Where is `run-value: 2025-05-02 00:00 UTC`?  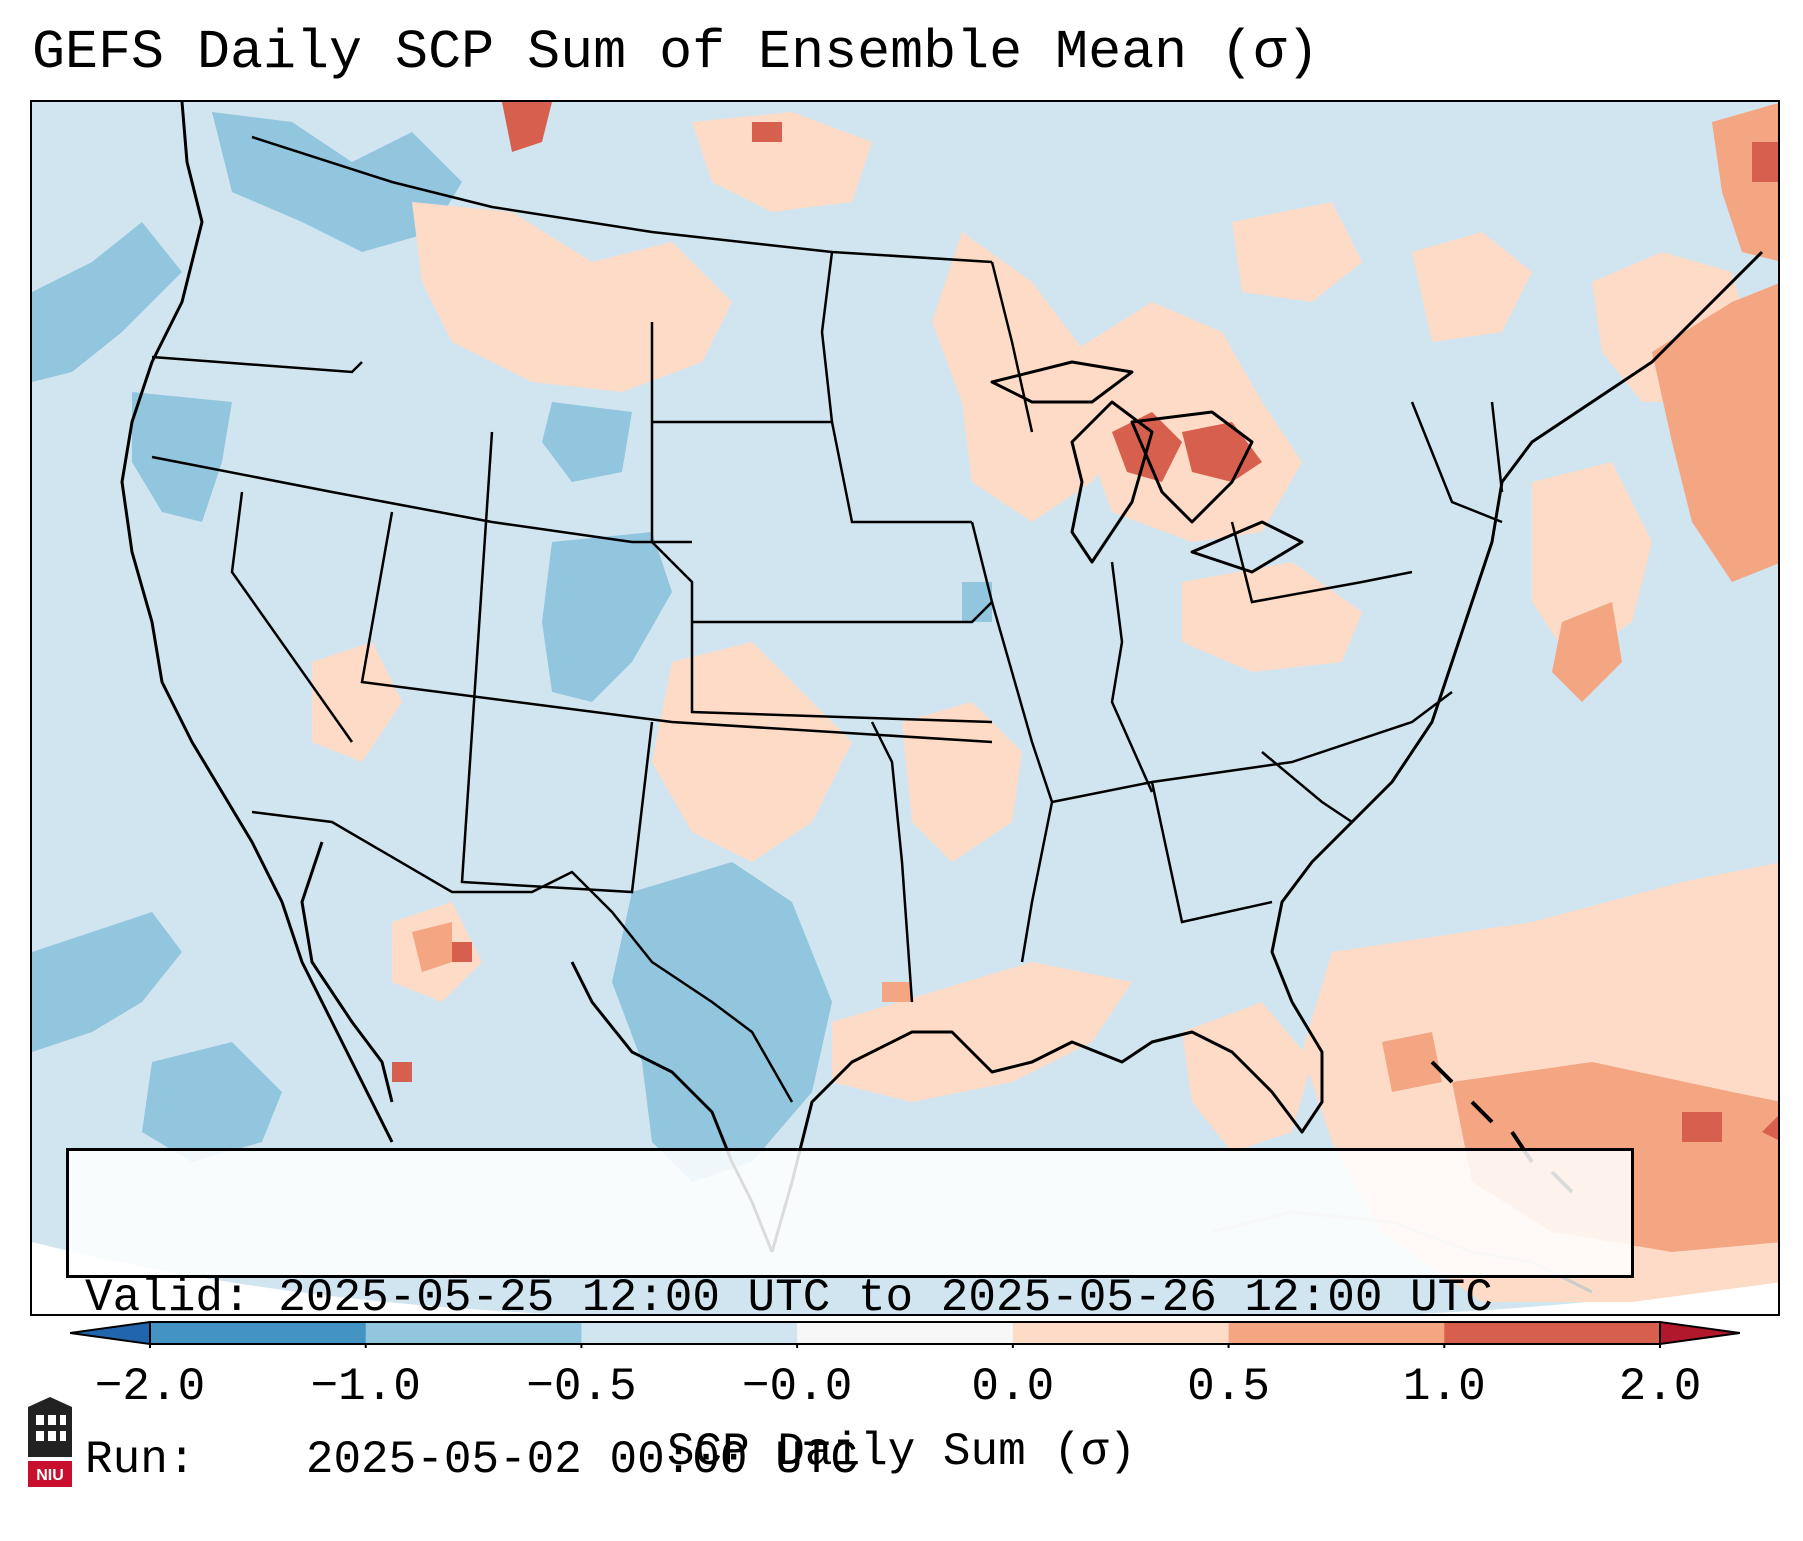
run-value: 2025-05-02 00:00 UTC is located at coordinates (581, 1460).